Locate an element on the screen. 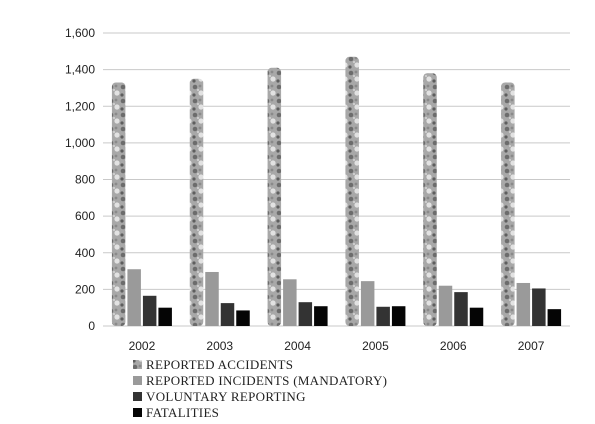  y-tick-label: 1,600 is located at coordinates (80, 33).